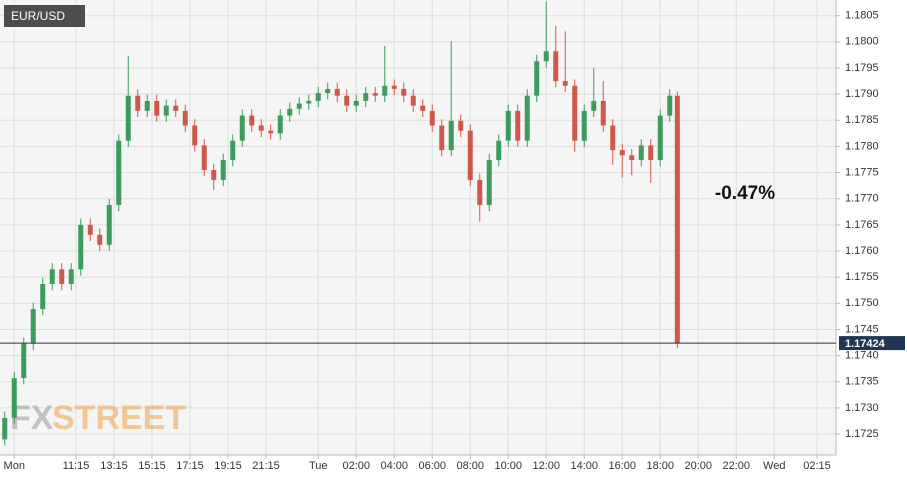  I want to click on last-price-box, so click(872, 343).